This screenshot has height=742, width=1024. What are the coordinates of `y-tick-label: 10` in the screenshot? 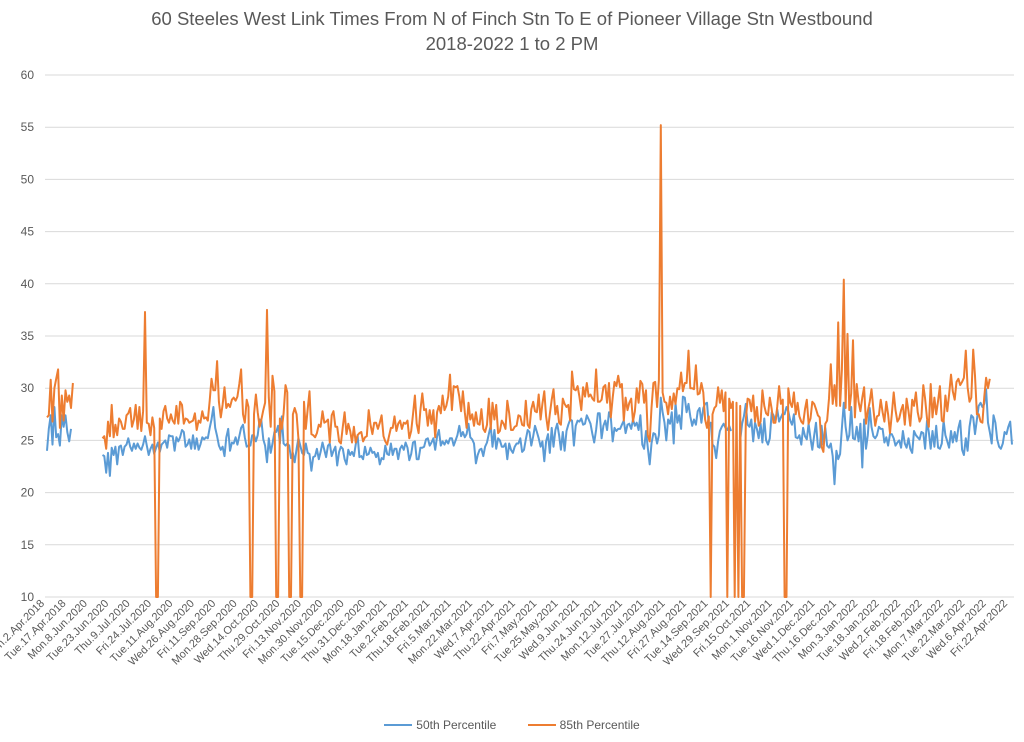 It's located at (28, 597).